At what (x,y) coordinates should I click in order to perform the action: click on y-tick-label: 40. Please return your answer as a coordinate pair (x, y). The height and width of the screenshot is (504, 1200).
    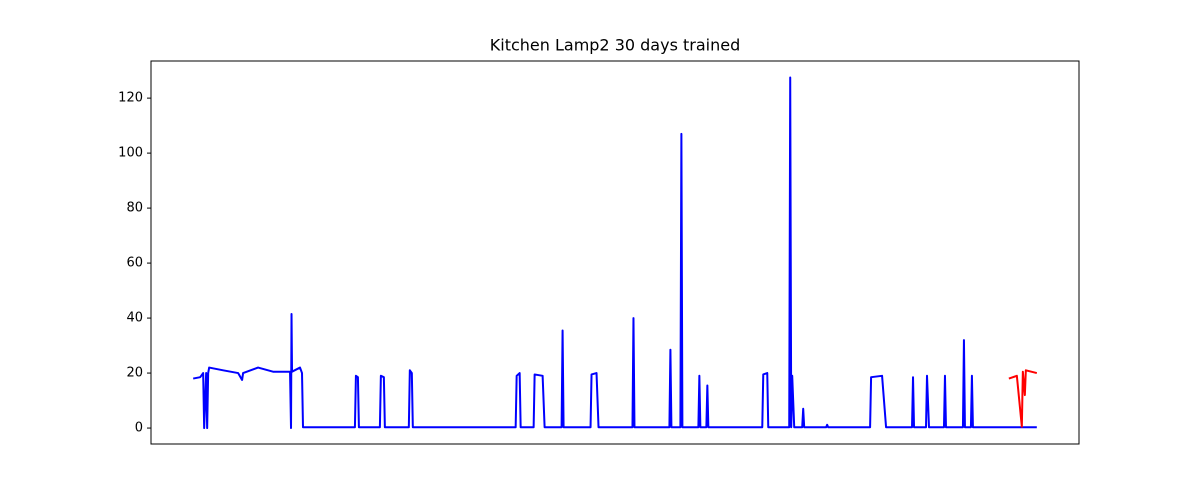
    Looking at the image, I should click on (134, 318).